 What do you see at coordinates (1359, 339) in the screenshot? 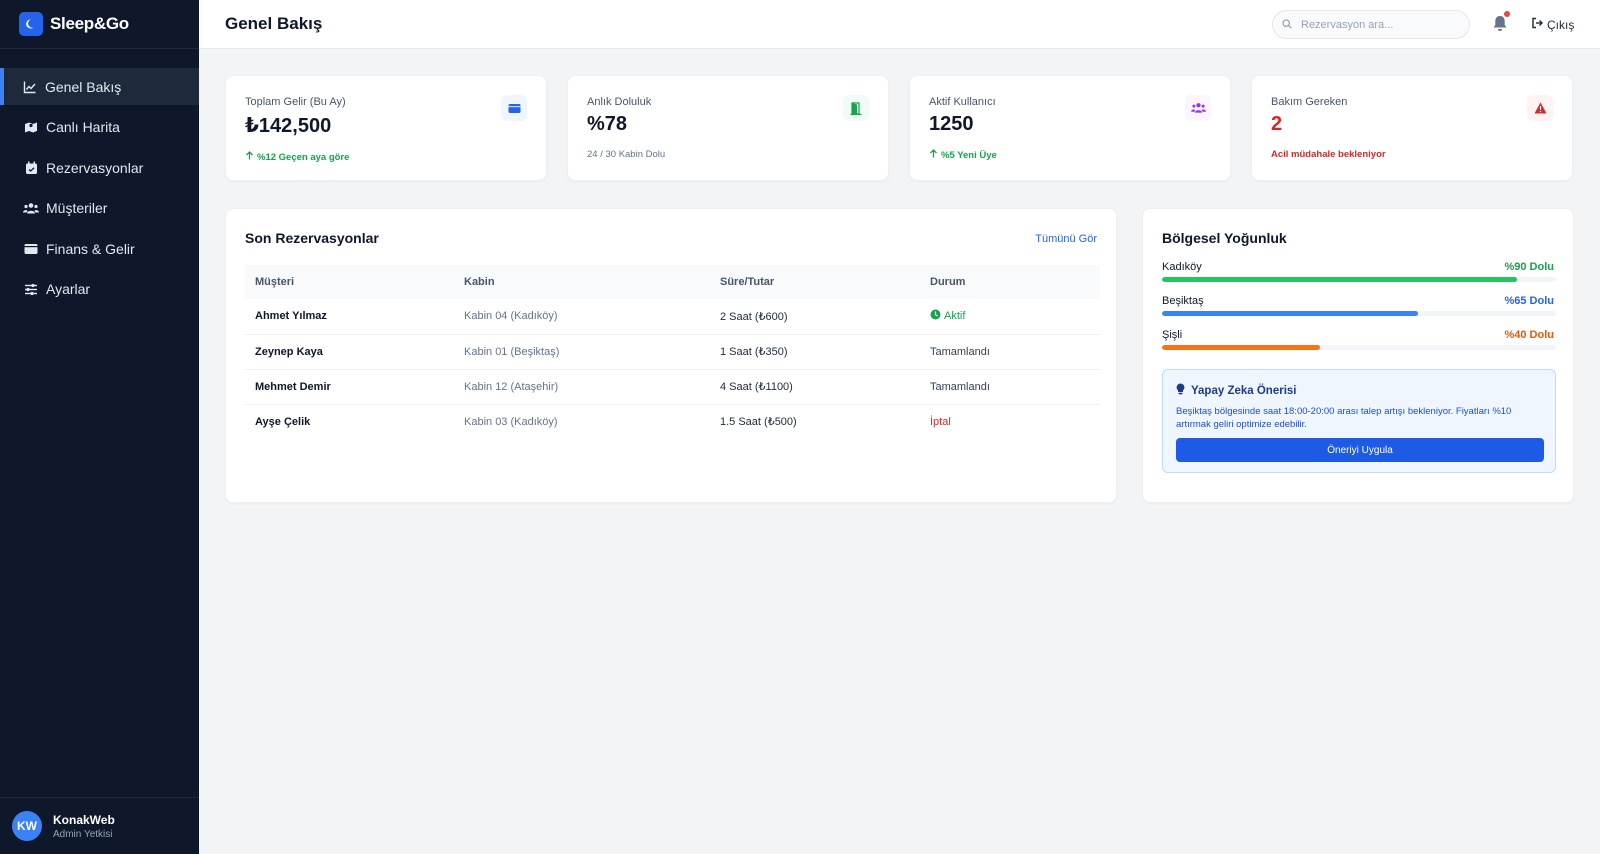
I see `region-sisli: Şişli %40 Dolu` at bounding box center [1359, 339].